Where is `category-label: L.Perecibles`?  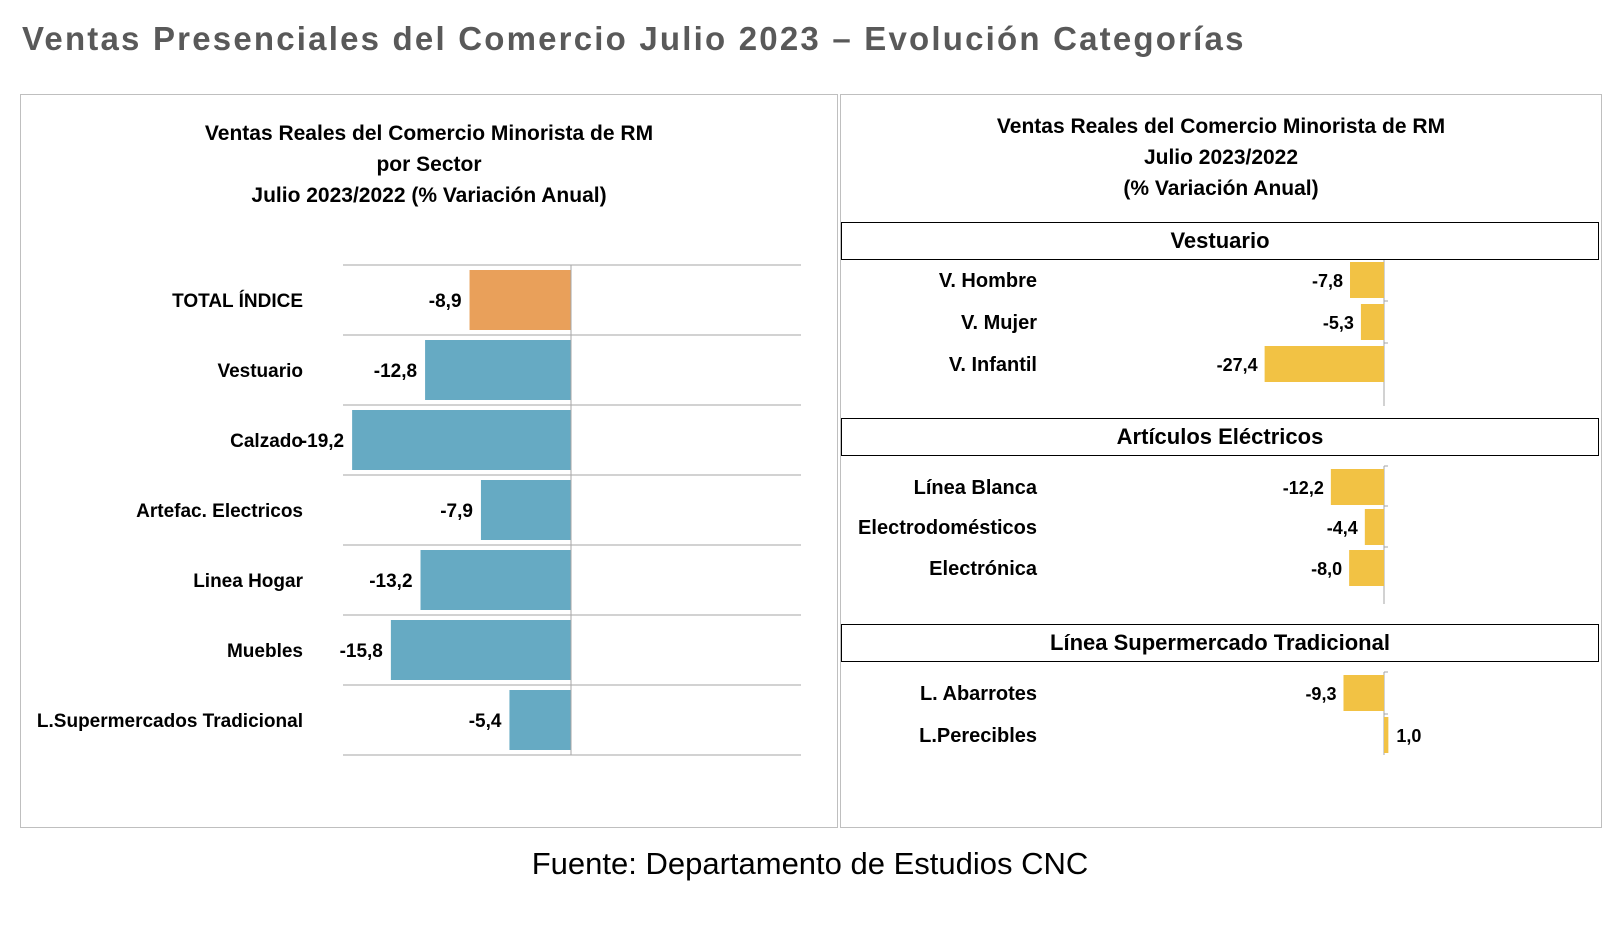 category-label: L.Perecibles is located at coordinates (978, 736).